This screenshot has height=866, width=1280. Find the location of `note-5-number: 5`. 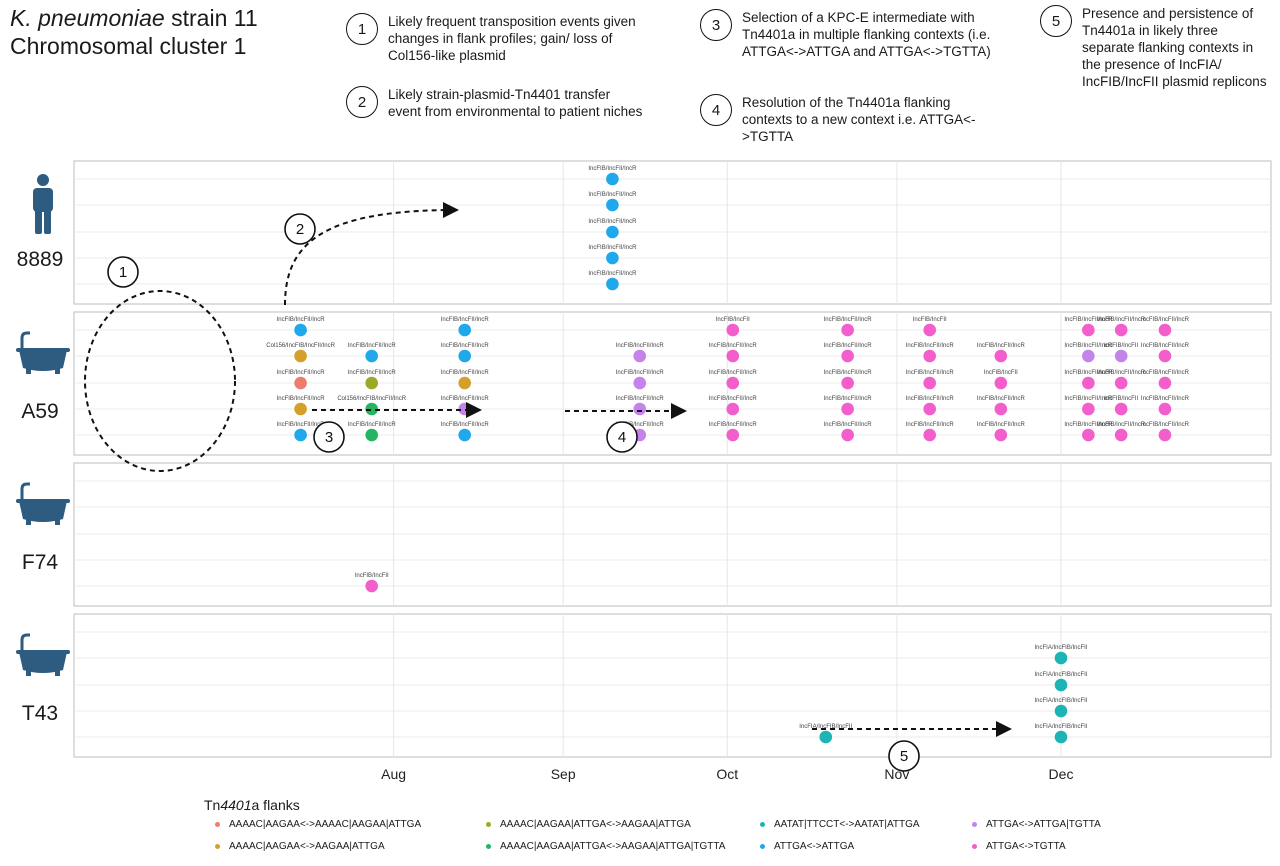

note-5-number: 5 is located at coordinates (1056, 21).